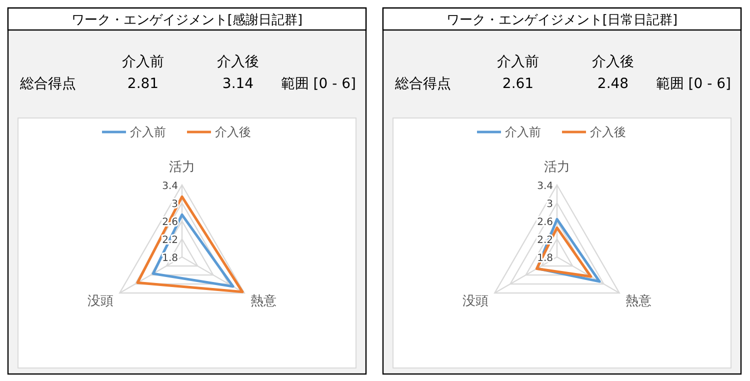 The width and height of the screenshot is (750, 381). I want to click on text: 3.14, so click(238, 84).